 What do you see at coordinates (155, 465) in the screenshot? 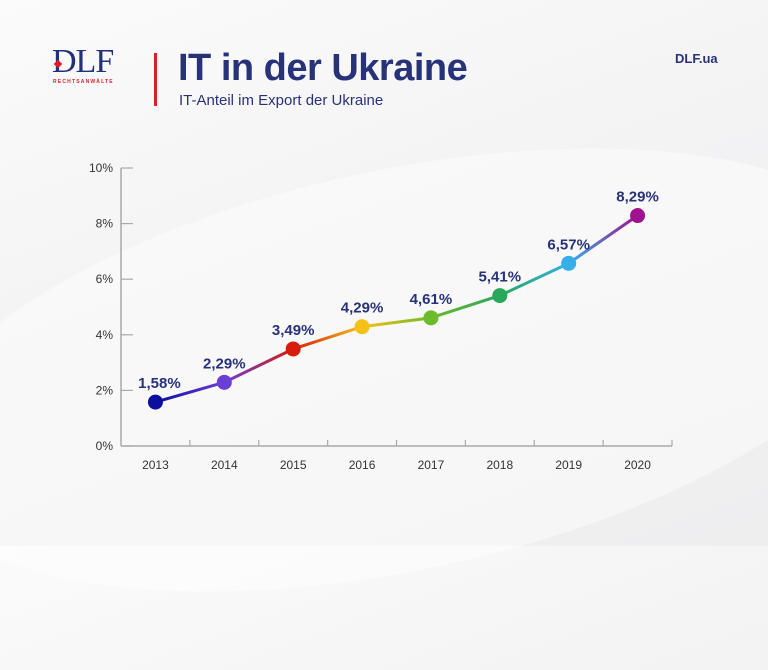
I see `x-tick-label: 2013` at bounding box center [155, 465].